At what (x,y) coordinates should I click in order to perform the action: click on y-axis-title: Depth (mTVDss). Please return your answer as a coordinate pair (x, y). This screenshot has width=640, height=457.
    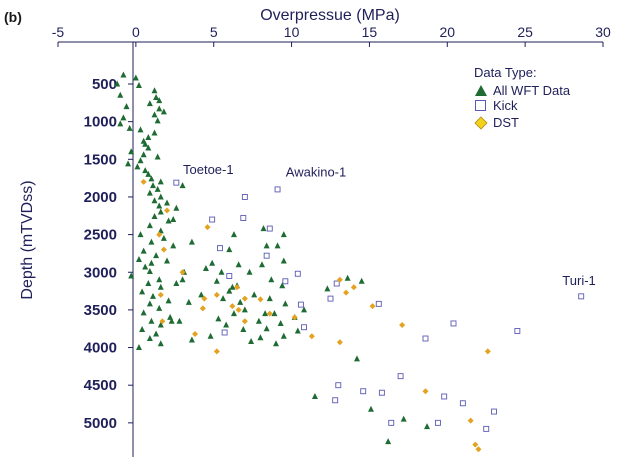
    Looking at the image, I should click on (27, 239).